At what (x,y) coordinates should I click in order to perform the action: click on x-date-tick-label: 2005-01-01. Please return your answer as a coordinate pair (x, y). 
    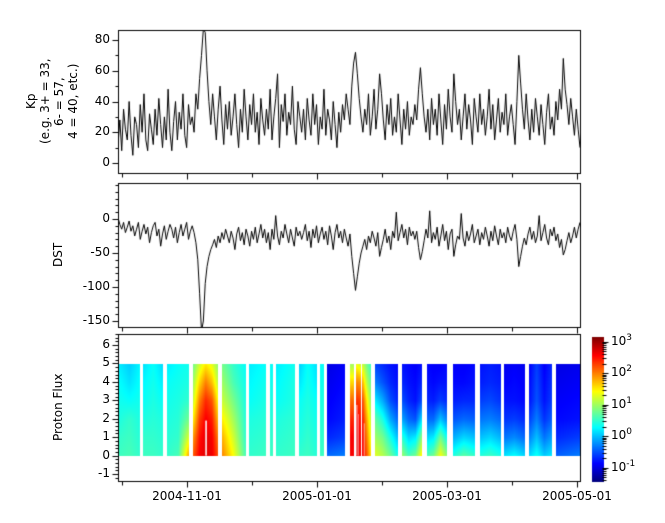
    Looking at the image, I should click on (317, 496).